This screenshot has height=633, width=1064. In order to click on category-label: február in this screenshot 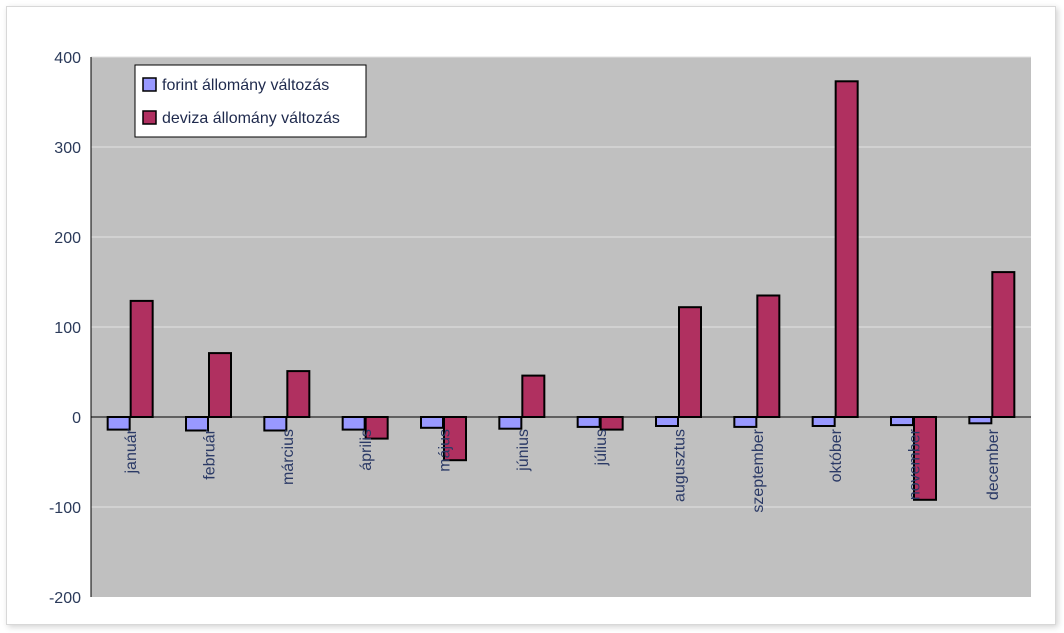, I will do `click(210, 453)`.